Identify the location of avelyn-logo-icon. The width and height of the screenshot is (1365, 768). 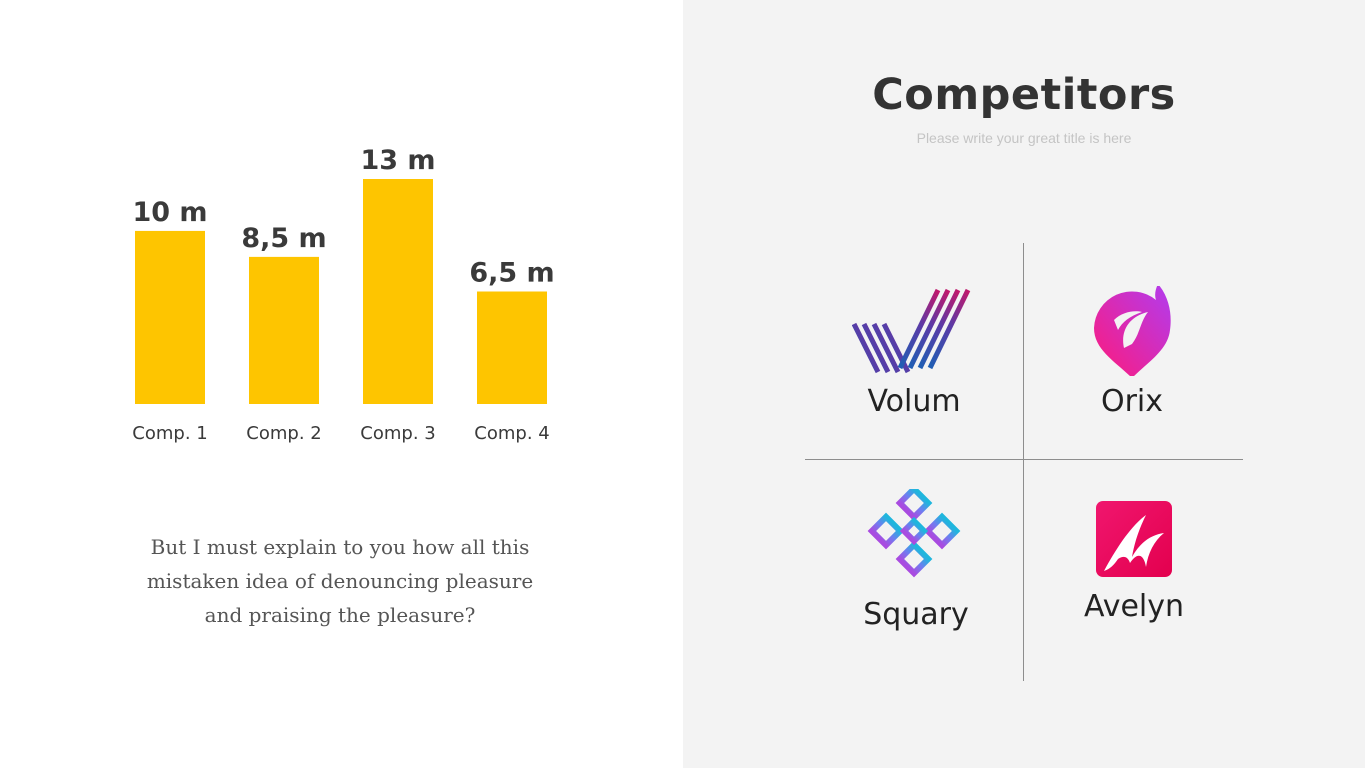
(1134, 539).